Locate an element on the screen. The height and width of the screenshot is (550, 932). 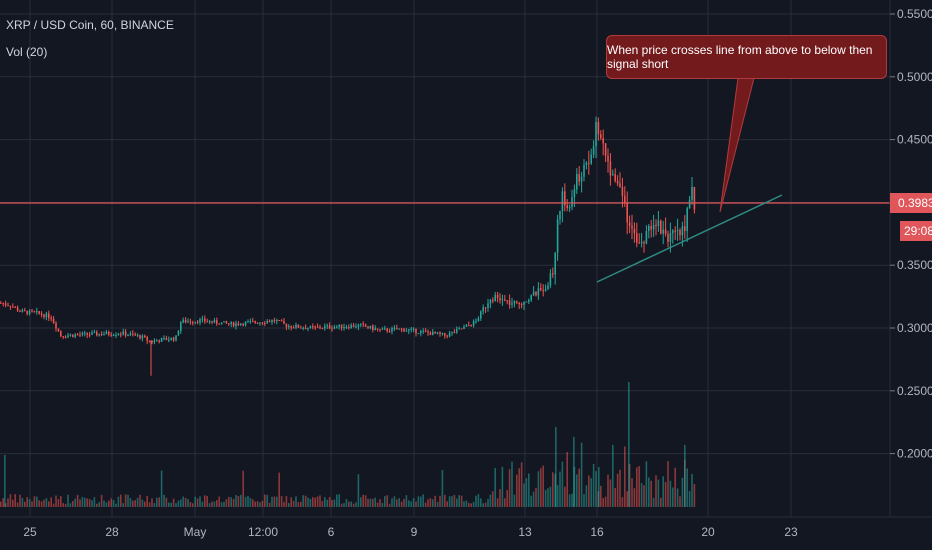
time-axis-labels: 25 28 May 12:00 6 9 13 16 20 23 is located at coordinates (410, 532).